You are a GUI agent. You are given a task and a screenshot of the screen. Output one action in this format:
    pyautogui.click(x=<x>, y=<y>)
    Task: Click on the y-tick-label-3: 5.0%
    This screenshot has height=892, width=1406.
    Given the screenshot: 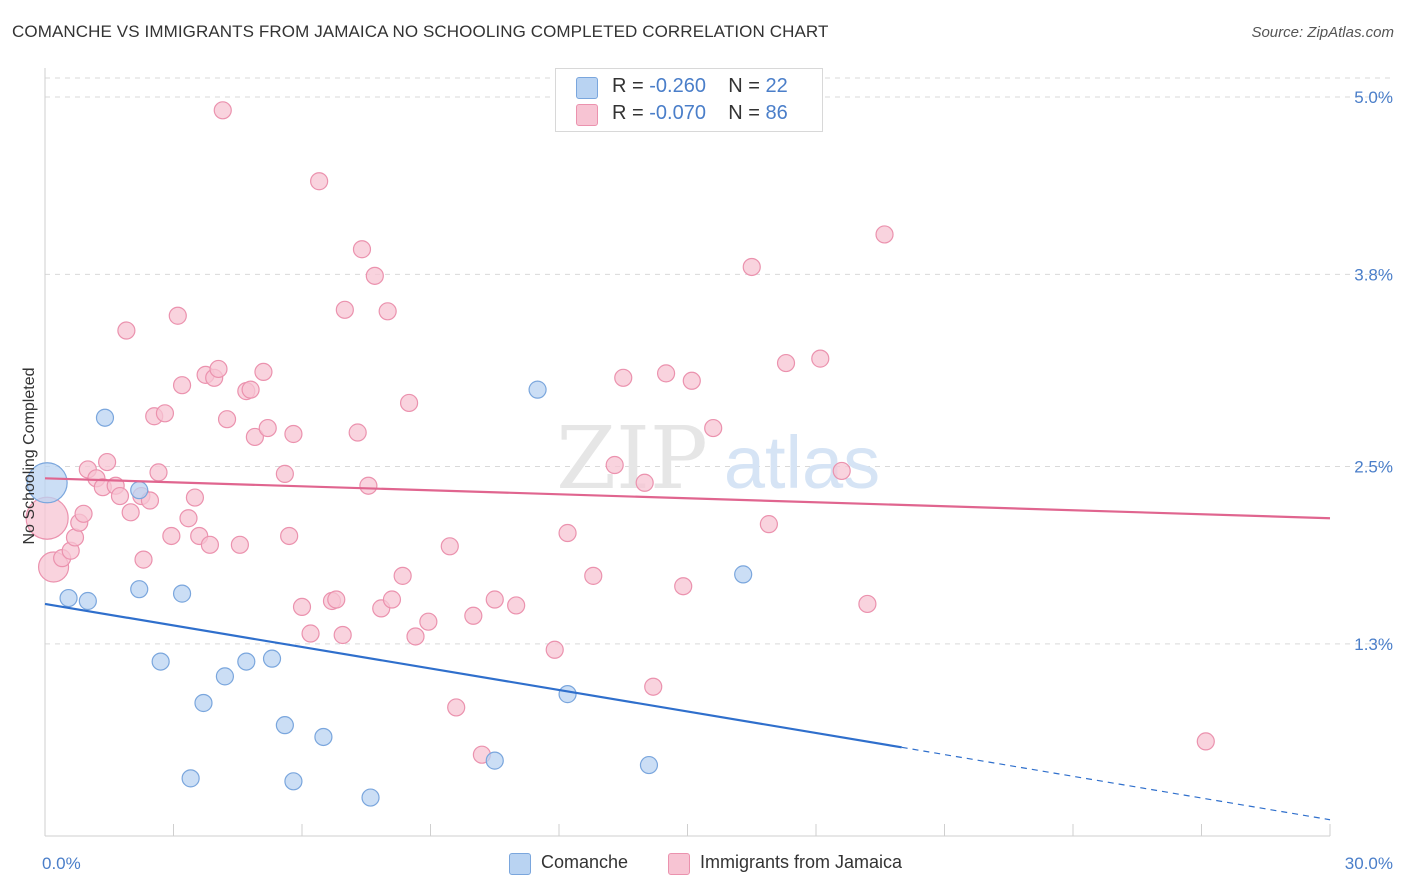 What is the action you would take?
    pyautogui.click(x=1373, y=97)
    